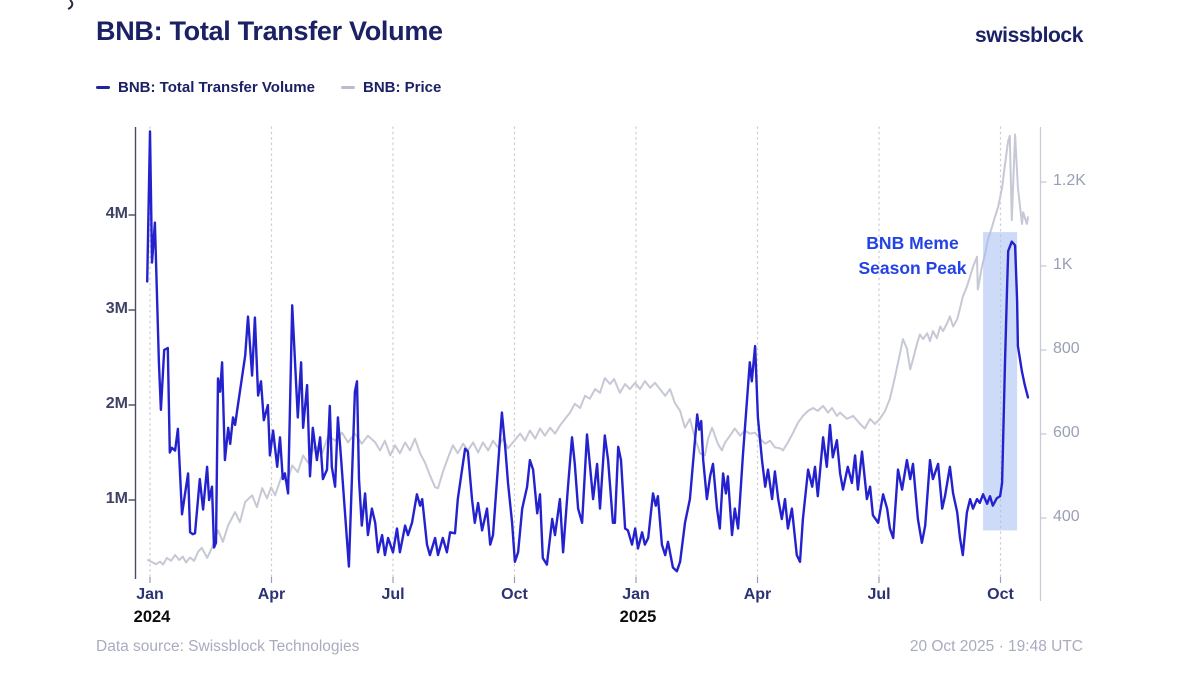  I want to click on legend: BNB: Total Transfer Volume BNB: Price, so click(268, 87).